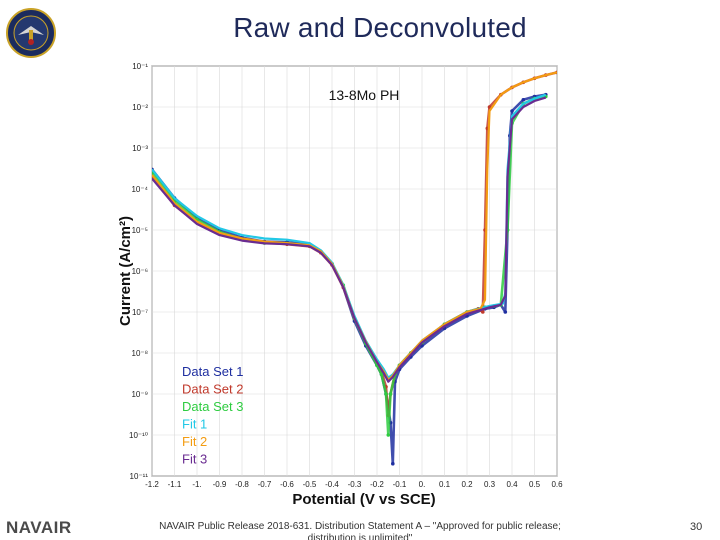 This screenshot has width=720, height=540. I want to click on y-tick-label: 10⁻⁶, so click(140, 271).